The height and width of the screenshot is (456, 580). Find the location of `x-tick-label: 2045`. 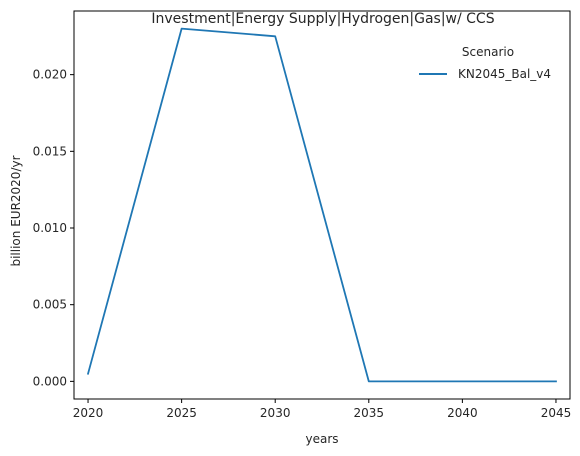

x-tick-label: 2045 is located at coordinates (556, 413).